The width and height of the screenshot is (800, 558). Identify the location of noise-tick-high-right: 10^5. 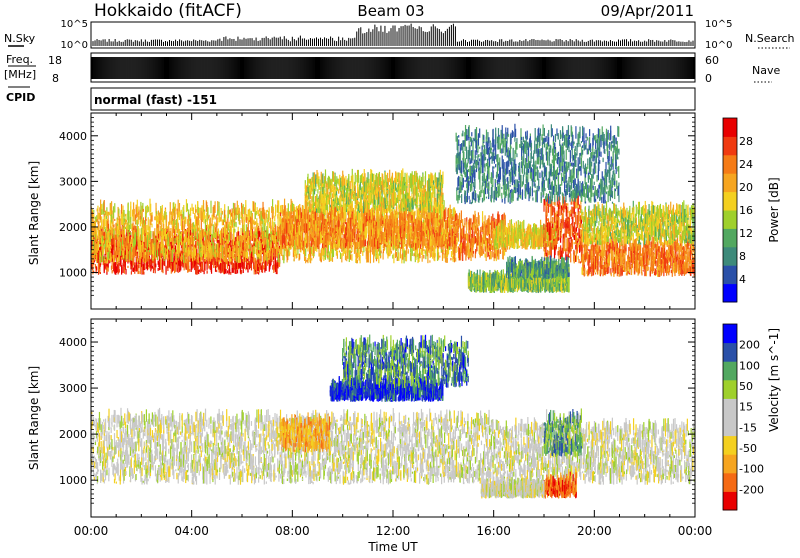
(718, 24).